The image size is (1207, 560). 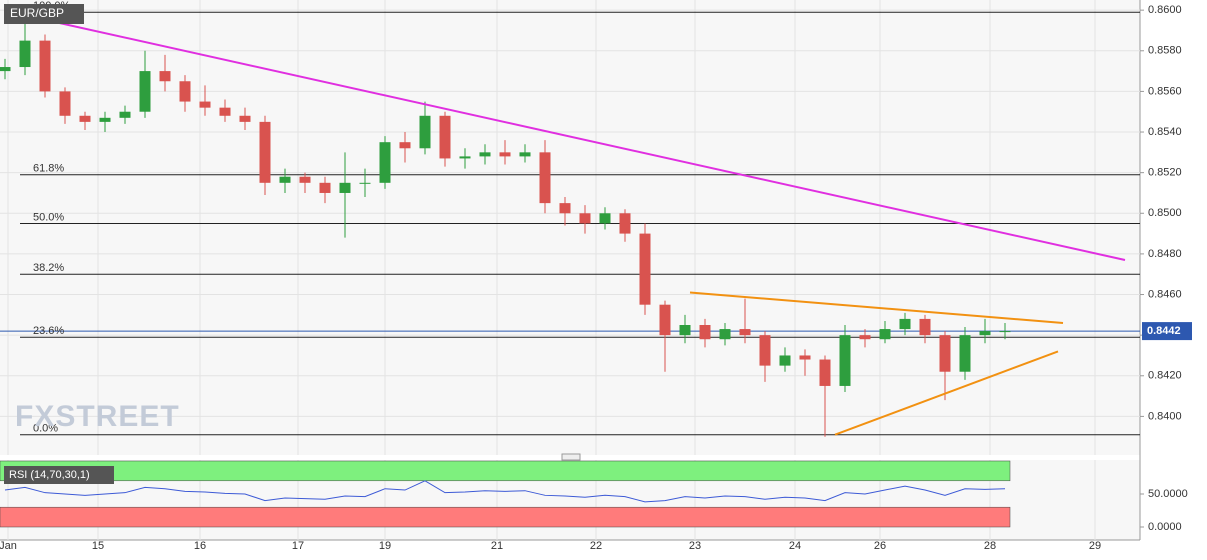 I want to click on y-tick-label: 0.8560, so click(x=1165, y=91).